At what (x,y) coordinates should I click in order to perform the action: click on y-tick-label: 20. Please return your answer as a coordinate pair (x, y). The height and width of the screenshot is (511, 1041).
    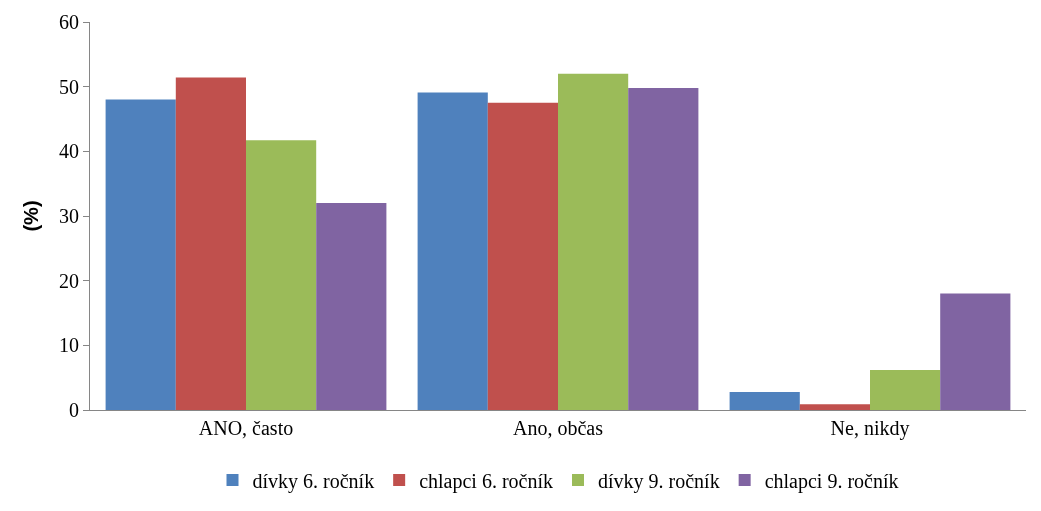
    Looking at the image, I should click on (69, 280).